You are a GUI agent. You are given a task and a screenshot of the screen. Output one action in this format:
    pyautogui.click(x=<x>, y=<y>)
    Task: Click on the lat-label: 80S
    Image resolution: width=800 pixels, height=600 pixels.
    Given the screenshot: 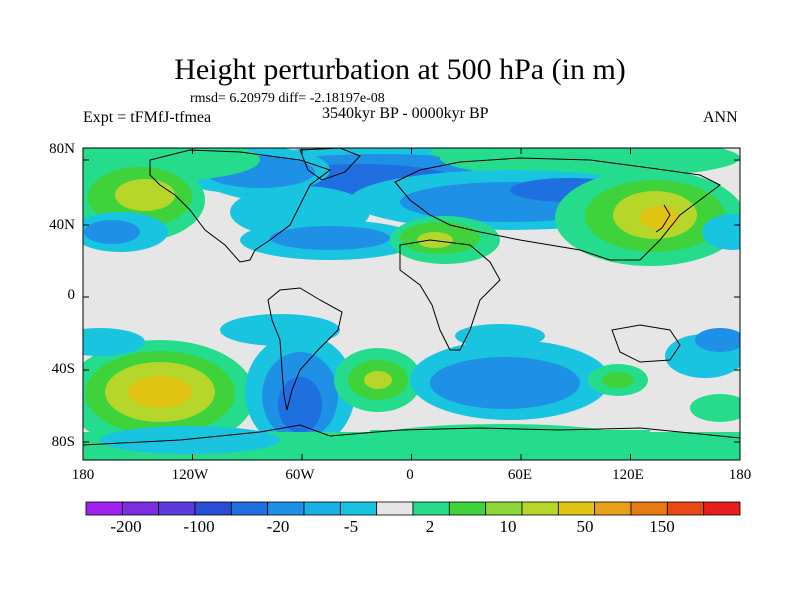 What is the action you would take?
    pyautogui.click(x=63, y=442)
    